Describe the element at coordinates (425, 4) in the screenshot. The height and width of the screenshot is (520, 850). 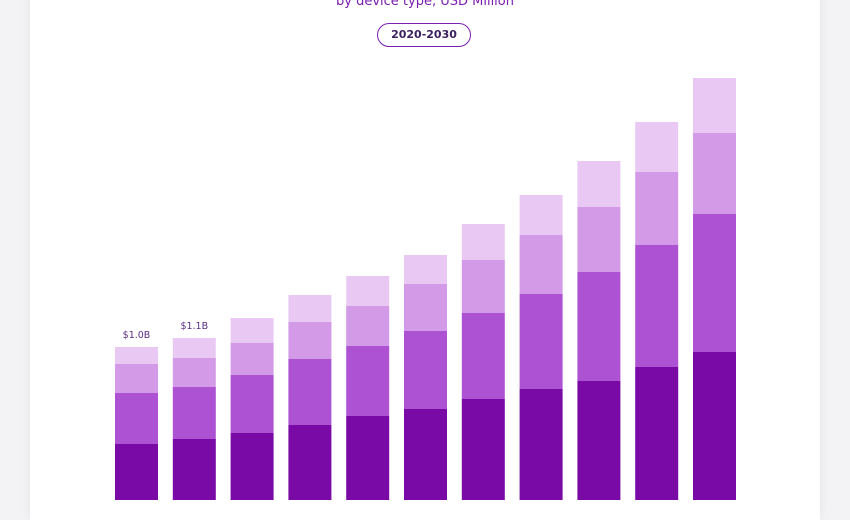
I see `chart-subtitle: by device type, USD Million` at that location.